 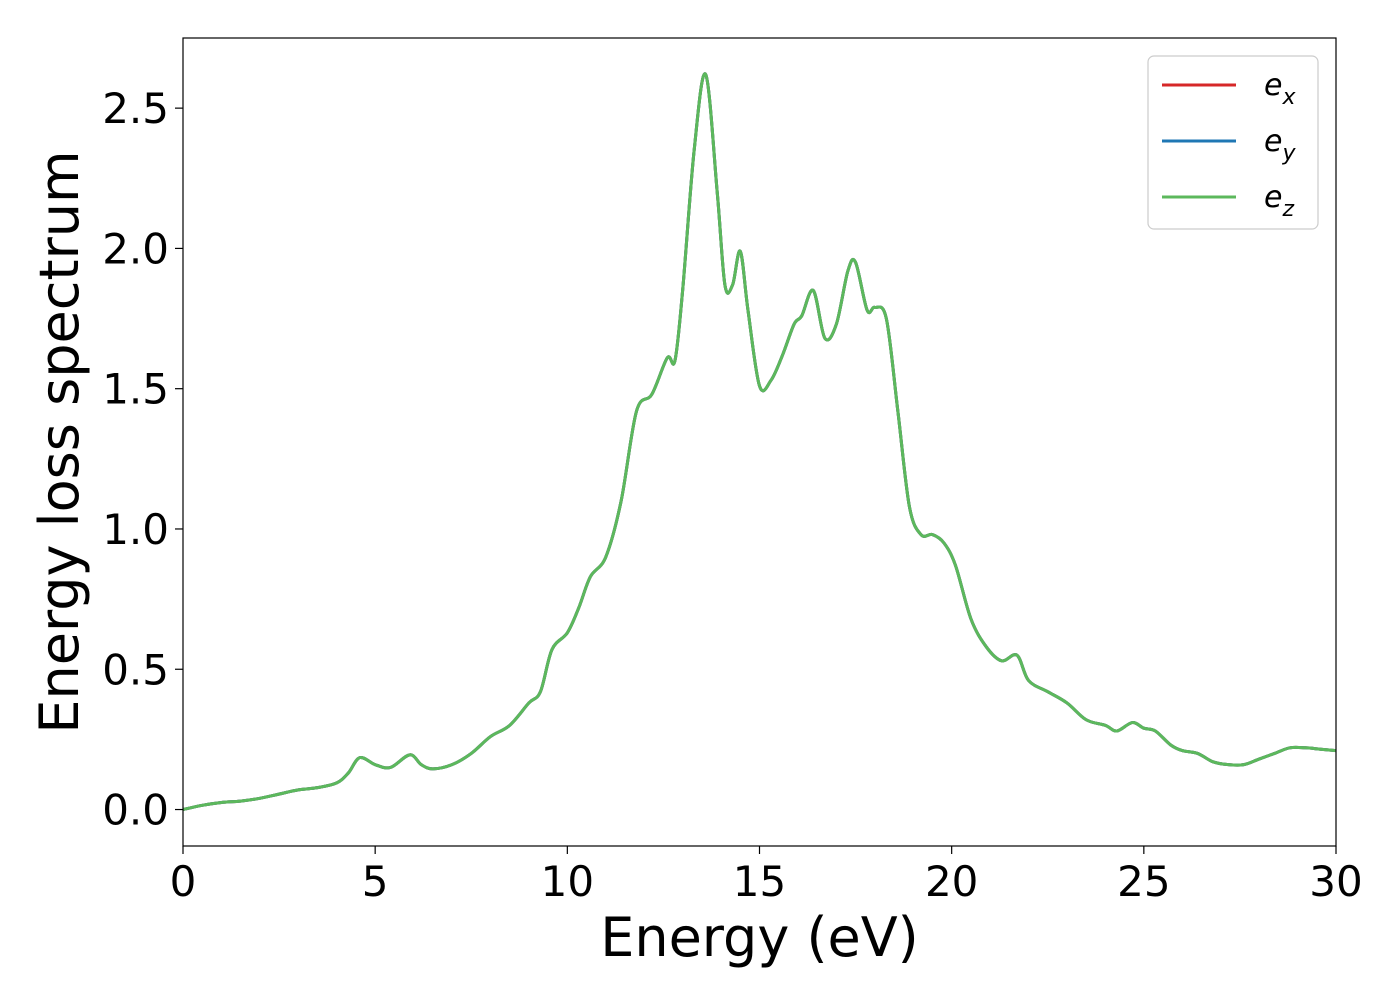 I want to click on y-tick-label: 2.5, so click(x=135, y=108).